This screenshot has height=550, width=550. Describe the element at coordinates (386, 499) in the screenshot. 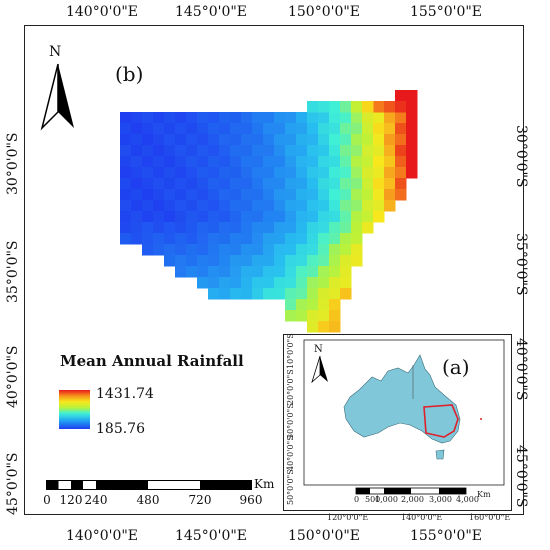

I see `inset-scale-label: 1,000` at that location.